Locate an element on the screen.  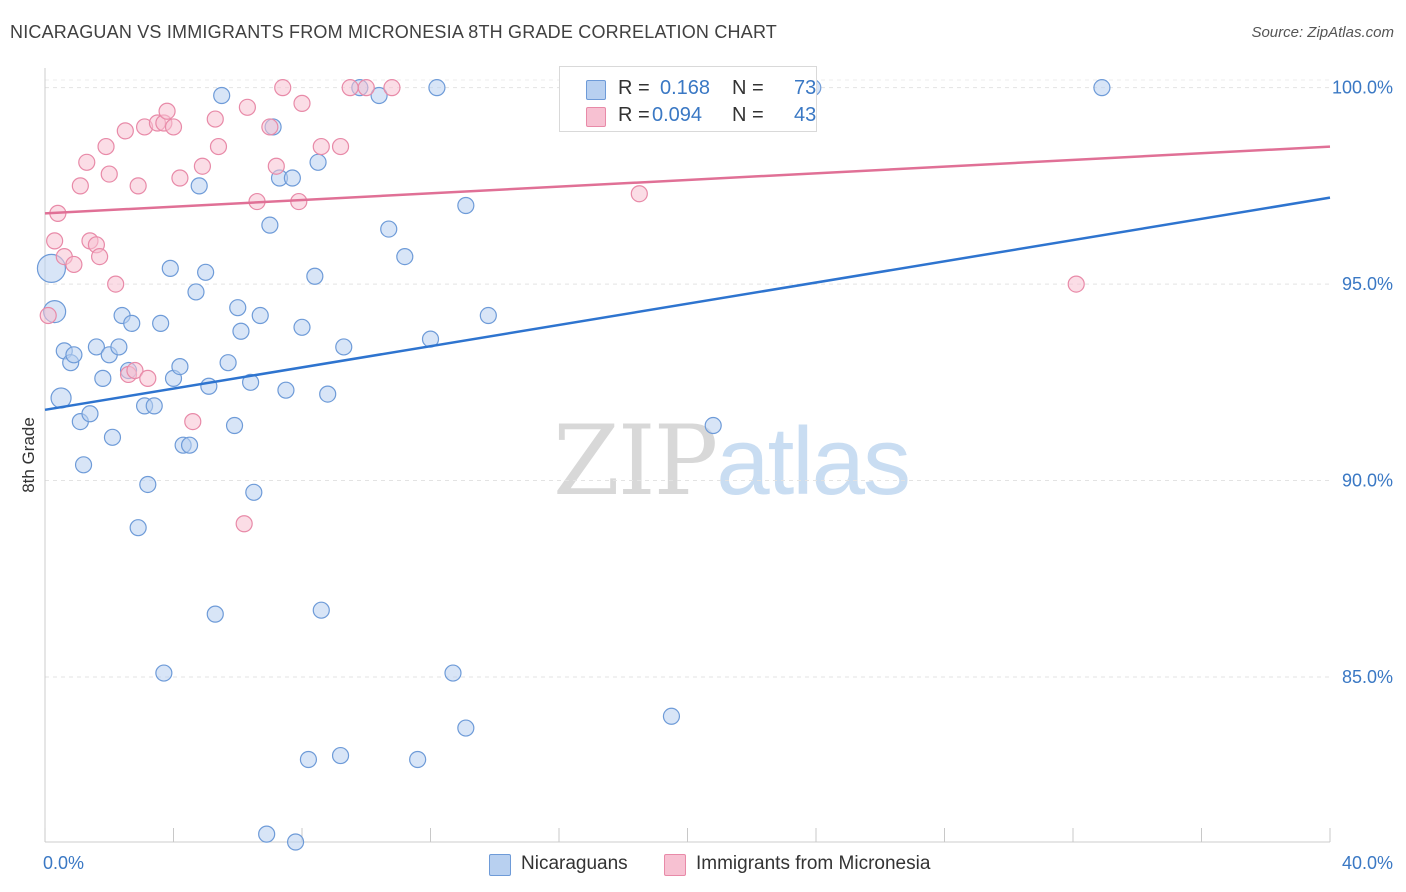
legend-r-label: R = is located at coordinates (634, 114).